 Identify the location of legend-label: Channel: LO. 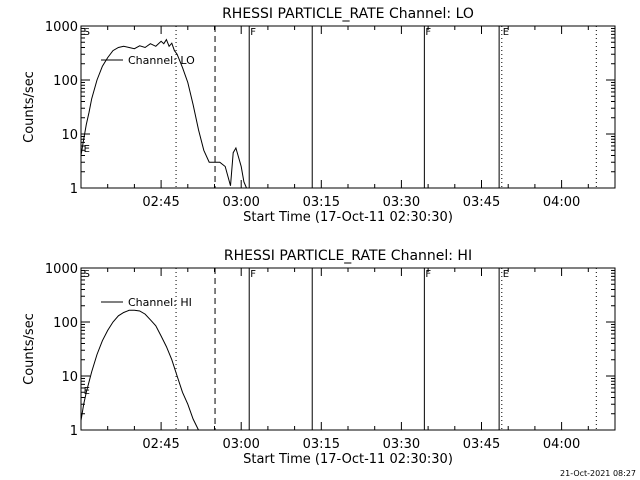
(161, 60).